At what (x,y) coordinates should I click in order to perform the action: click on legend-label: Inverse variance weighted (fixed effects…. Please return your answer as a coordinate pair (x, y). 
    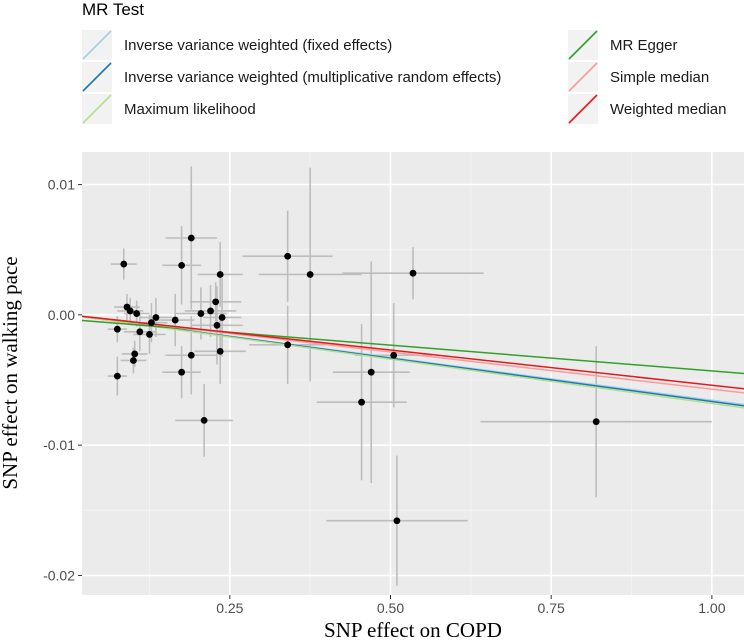
    Looking at the image, I should click on (258, 45).